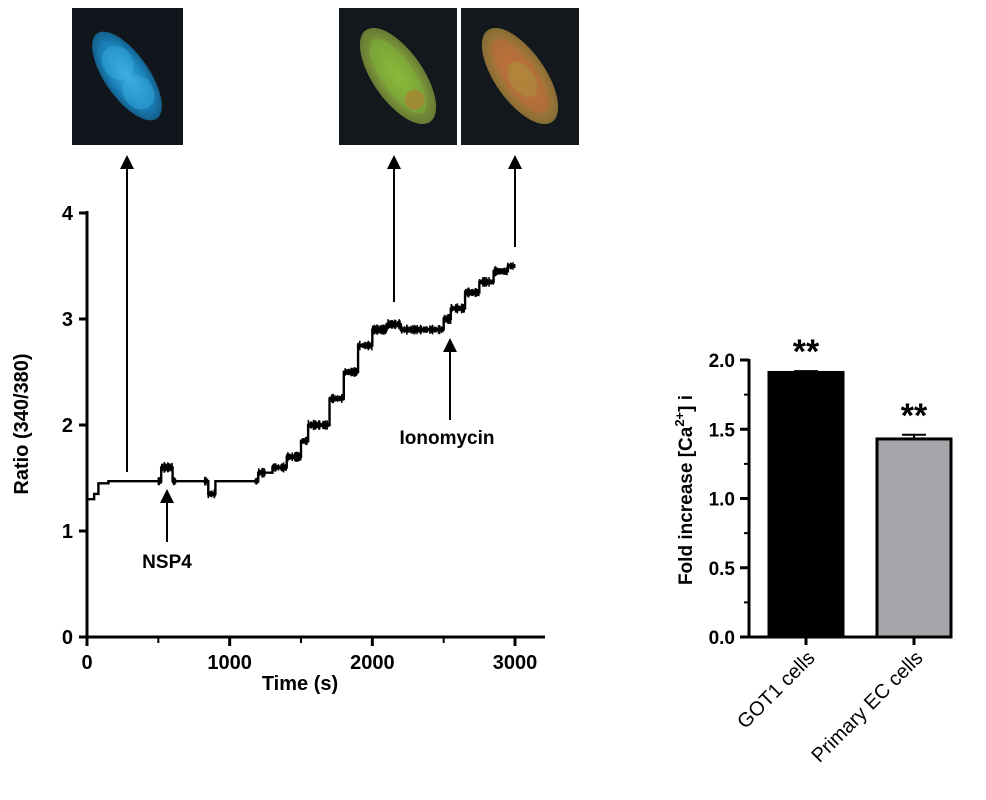 Image resolution: width=986 pixels, height=800 pixels. What do you see at coordinates (67, 638) in the screenshot?
I see `y-tick-label: 0` at bounding box center [67, 638].